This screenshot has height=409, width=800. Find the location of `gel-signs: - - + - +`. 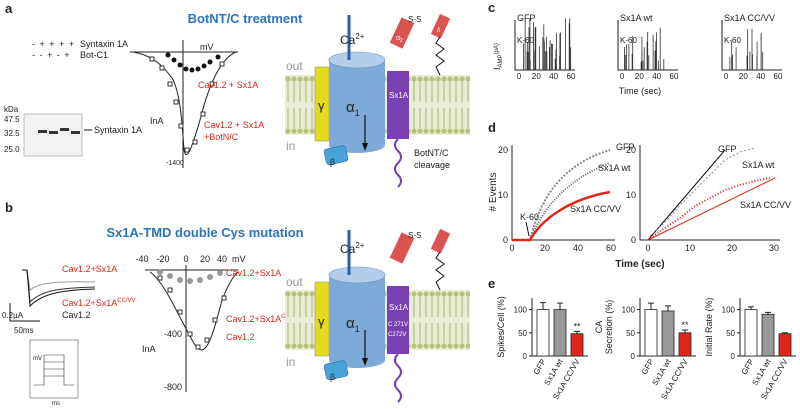

gel-signs: - - + - + is located at coordinates (51, 55).